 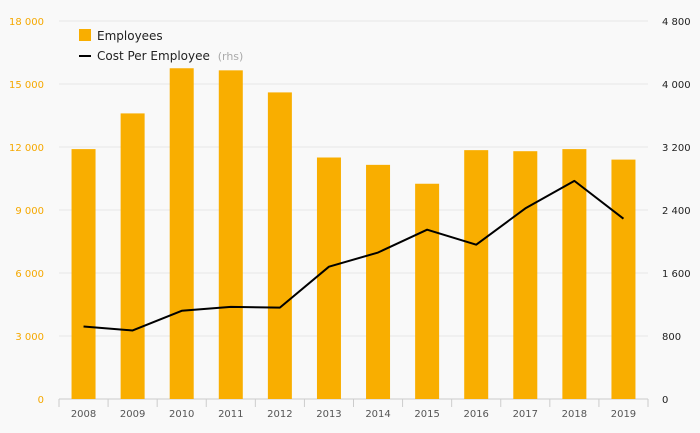 What do you see at coordinates (676, 148) in the screenshot?
I see `right-tick-label-4: 3 200` at bounding box center [676, 148].